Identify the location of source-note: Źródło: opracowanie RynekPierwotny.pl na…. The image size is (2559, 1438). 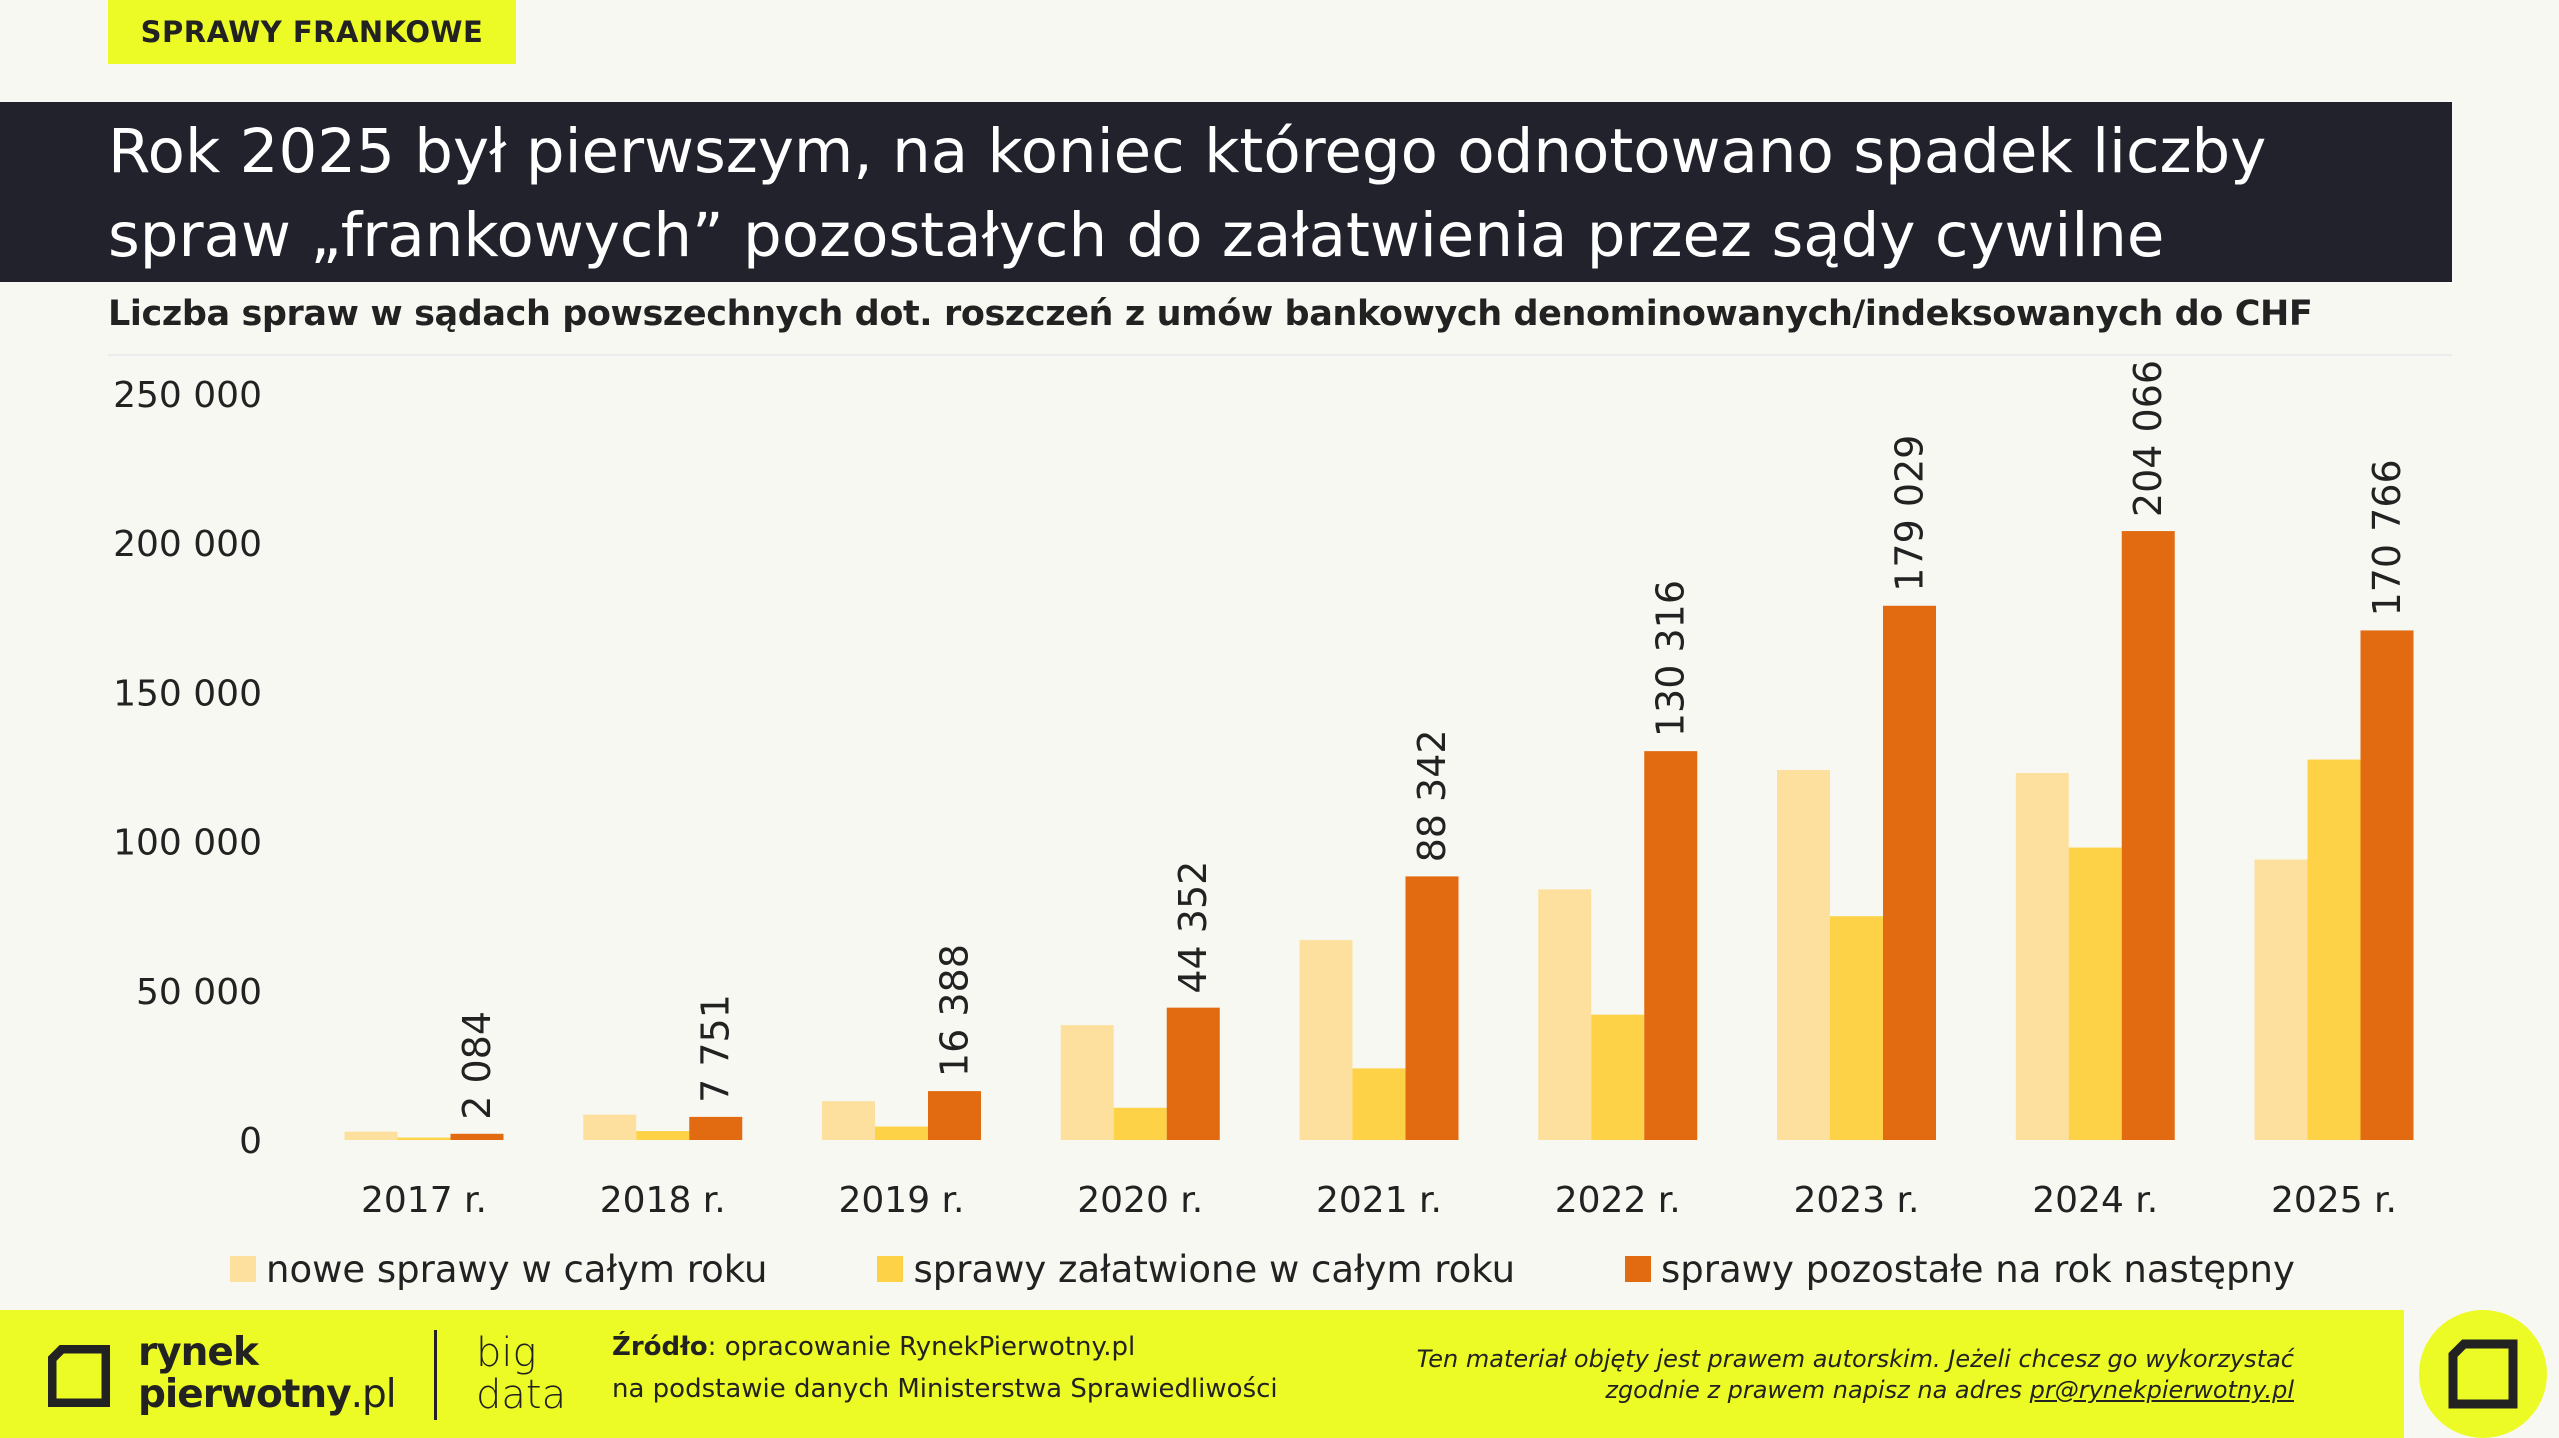
(945, 1368).